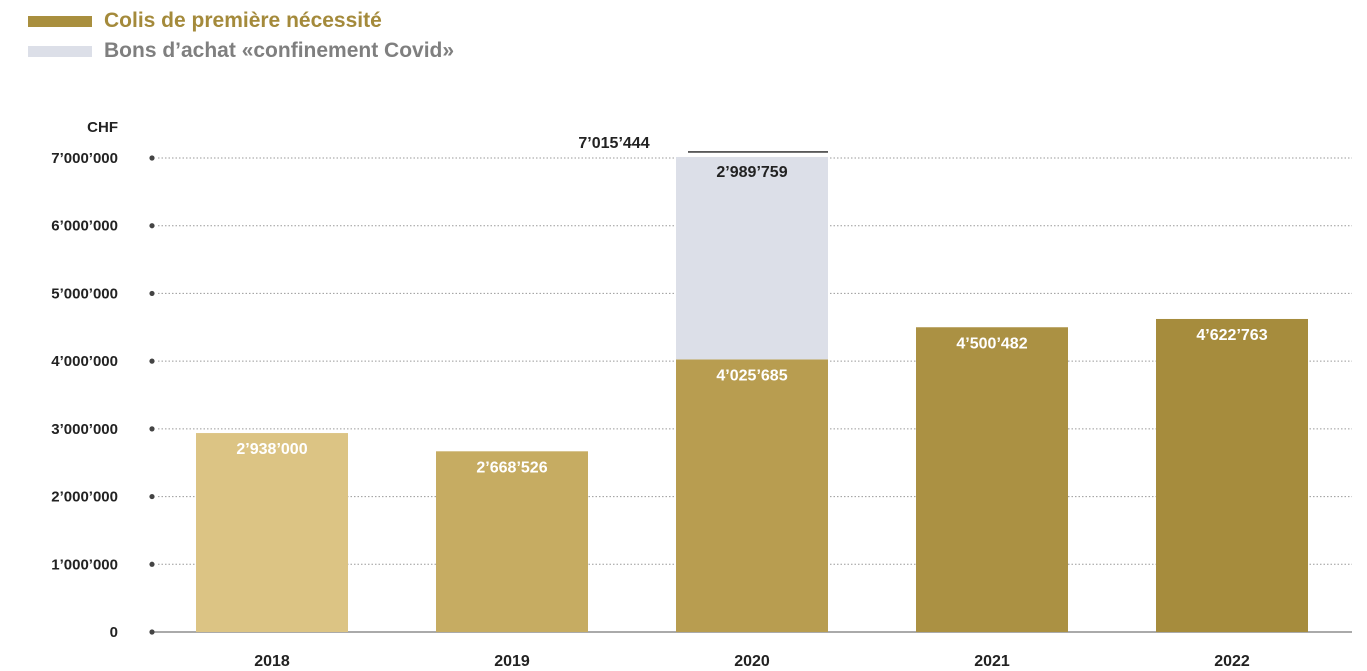 The height and width of the screenshot is (671, 1367). What do you see at coordinates (84, 361) in the screenshot?
I see `y-tick-label: 4’000’000` at bounding box center [84, 361].